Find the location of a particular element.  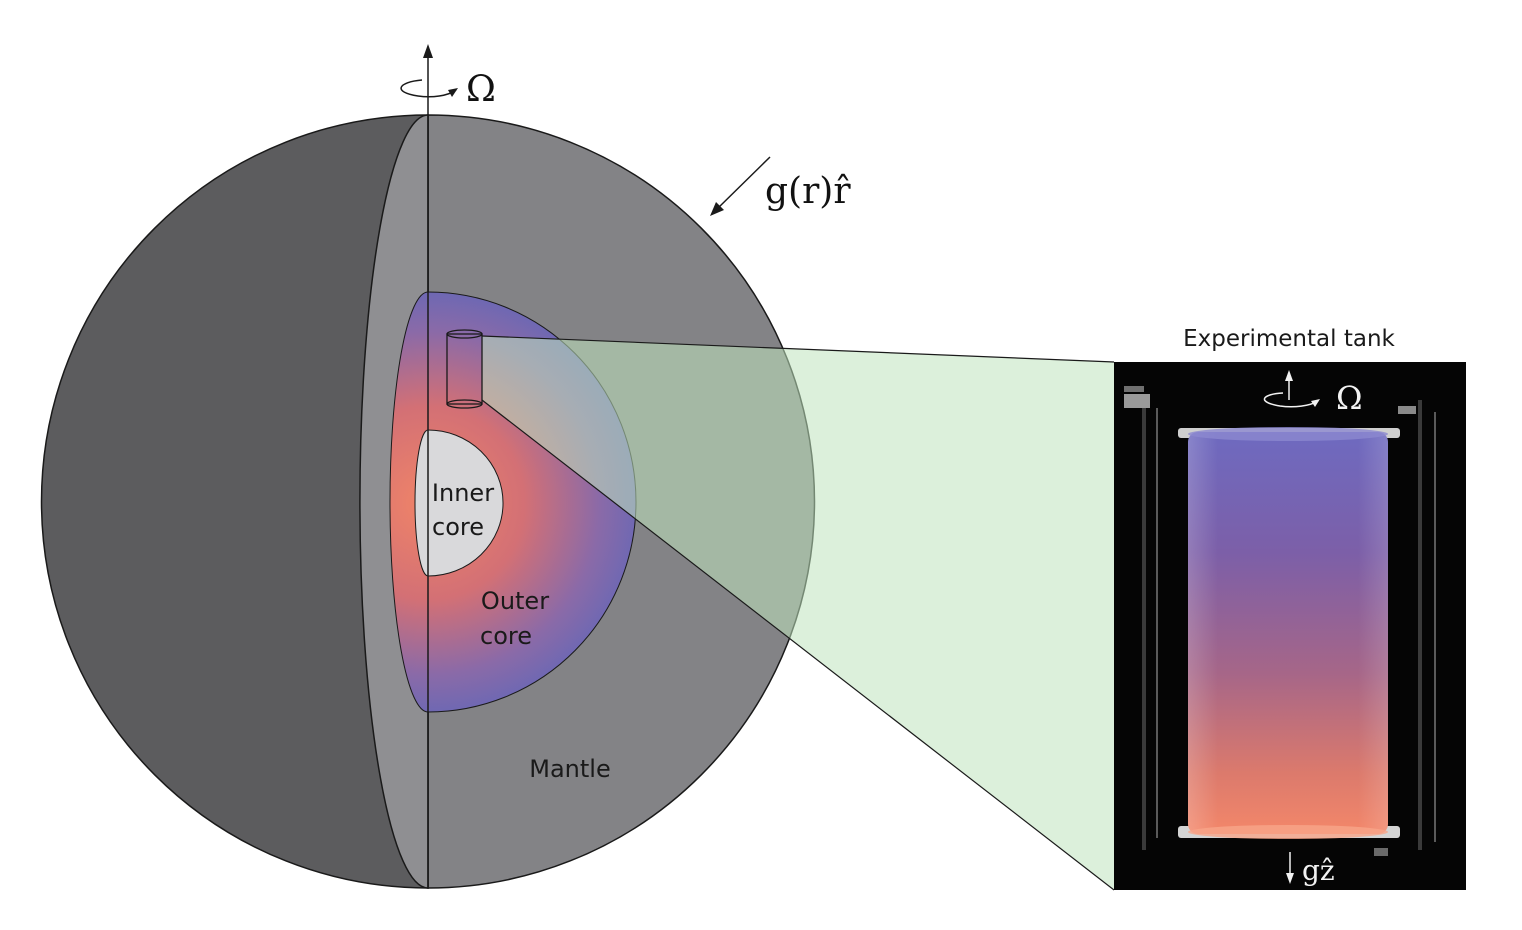

inner-core-label-line1: Inner is located at coordinates (463, 493).